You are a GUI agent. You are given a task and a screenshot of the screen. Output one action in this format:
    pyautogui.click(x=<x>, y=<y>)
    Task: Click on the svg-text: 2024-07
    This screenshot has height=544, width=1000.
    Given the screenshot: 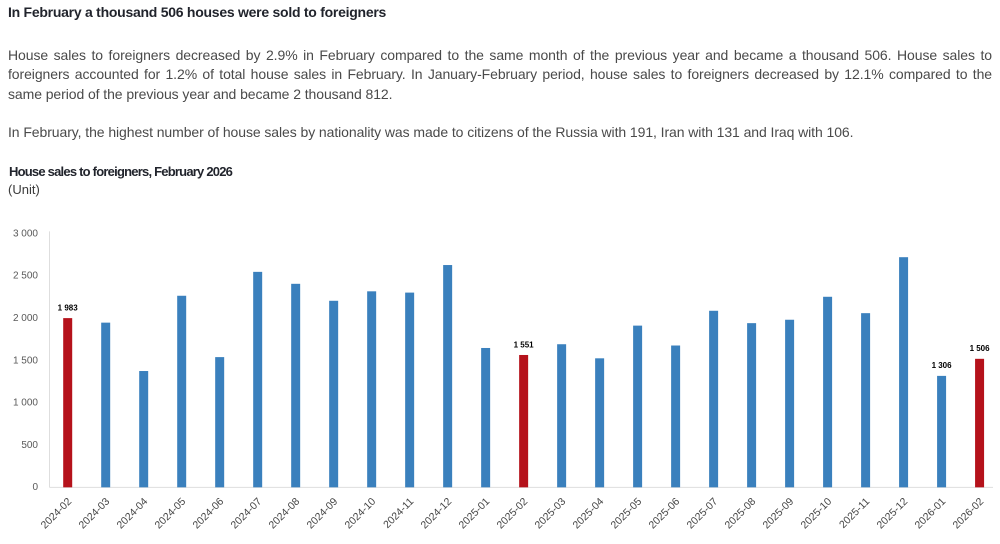 What is the action you would take?
    pyautogui.click(x=247, y=514)
    